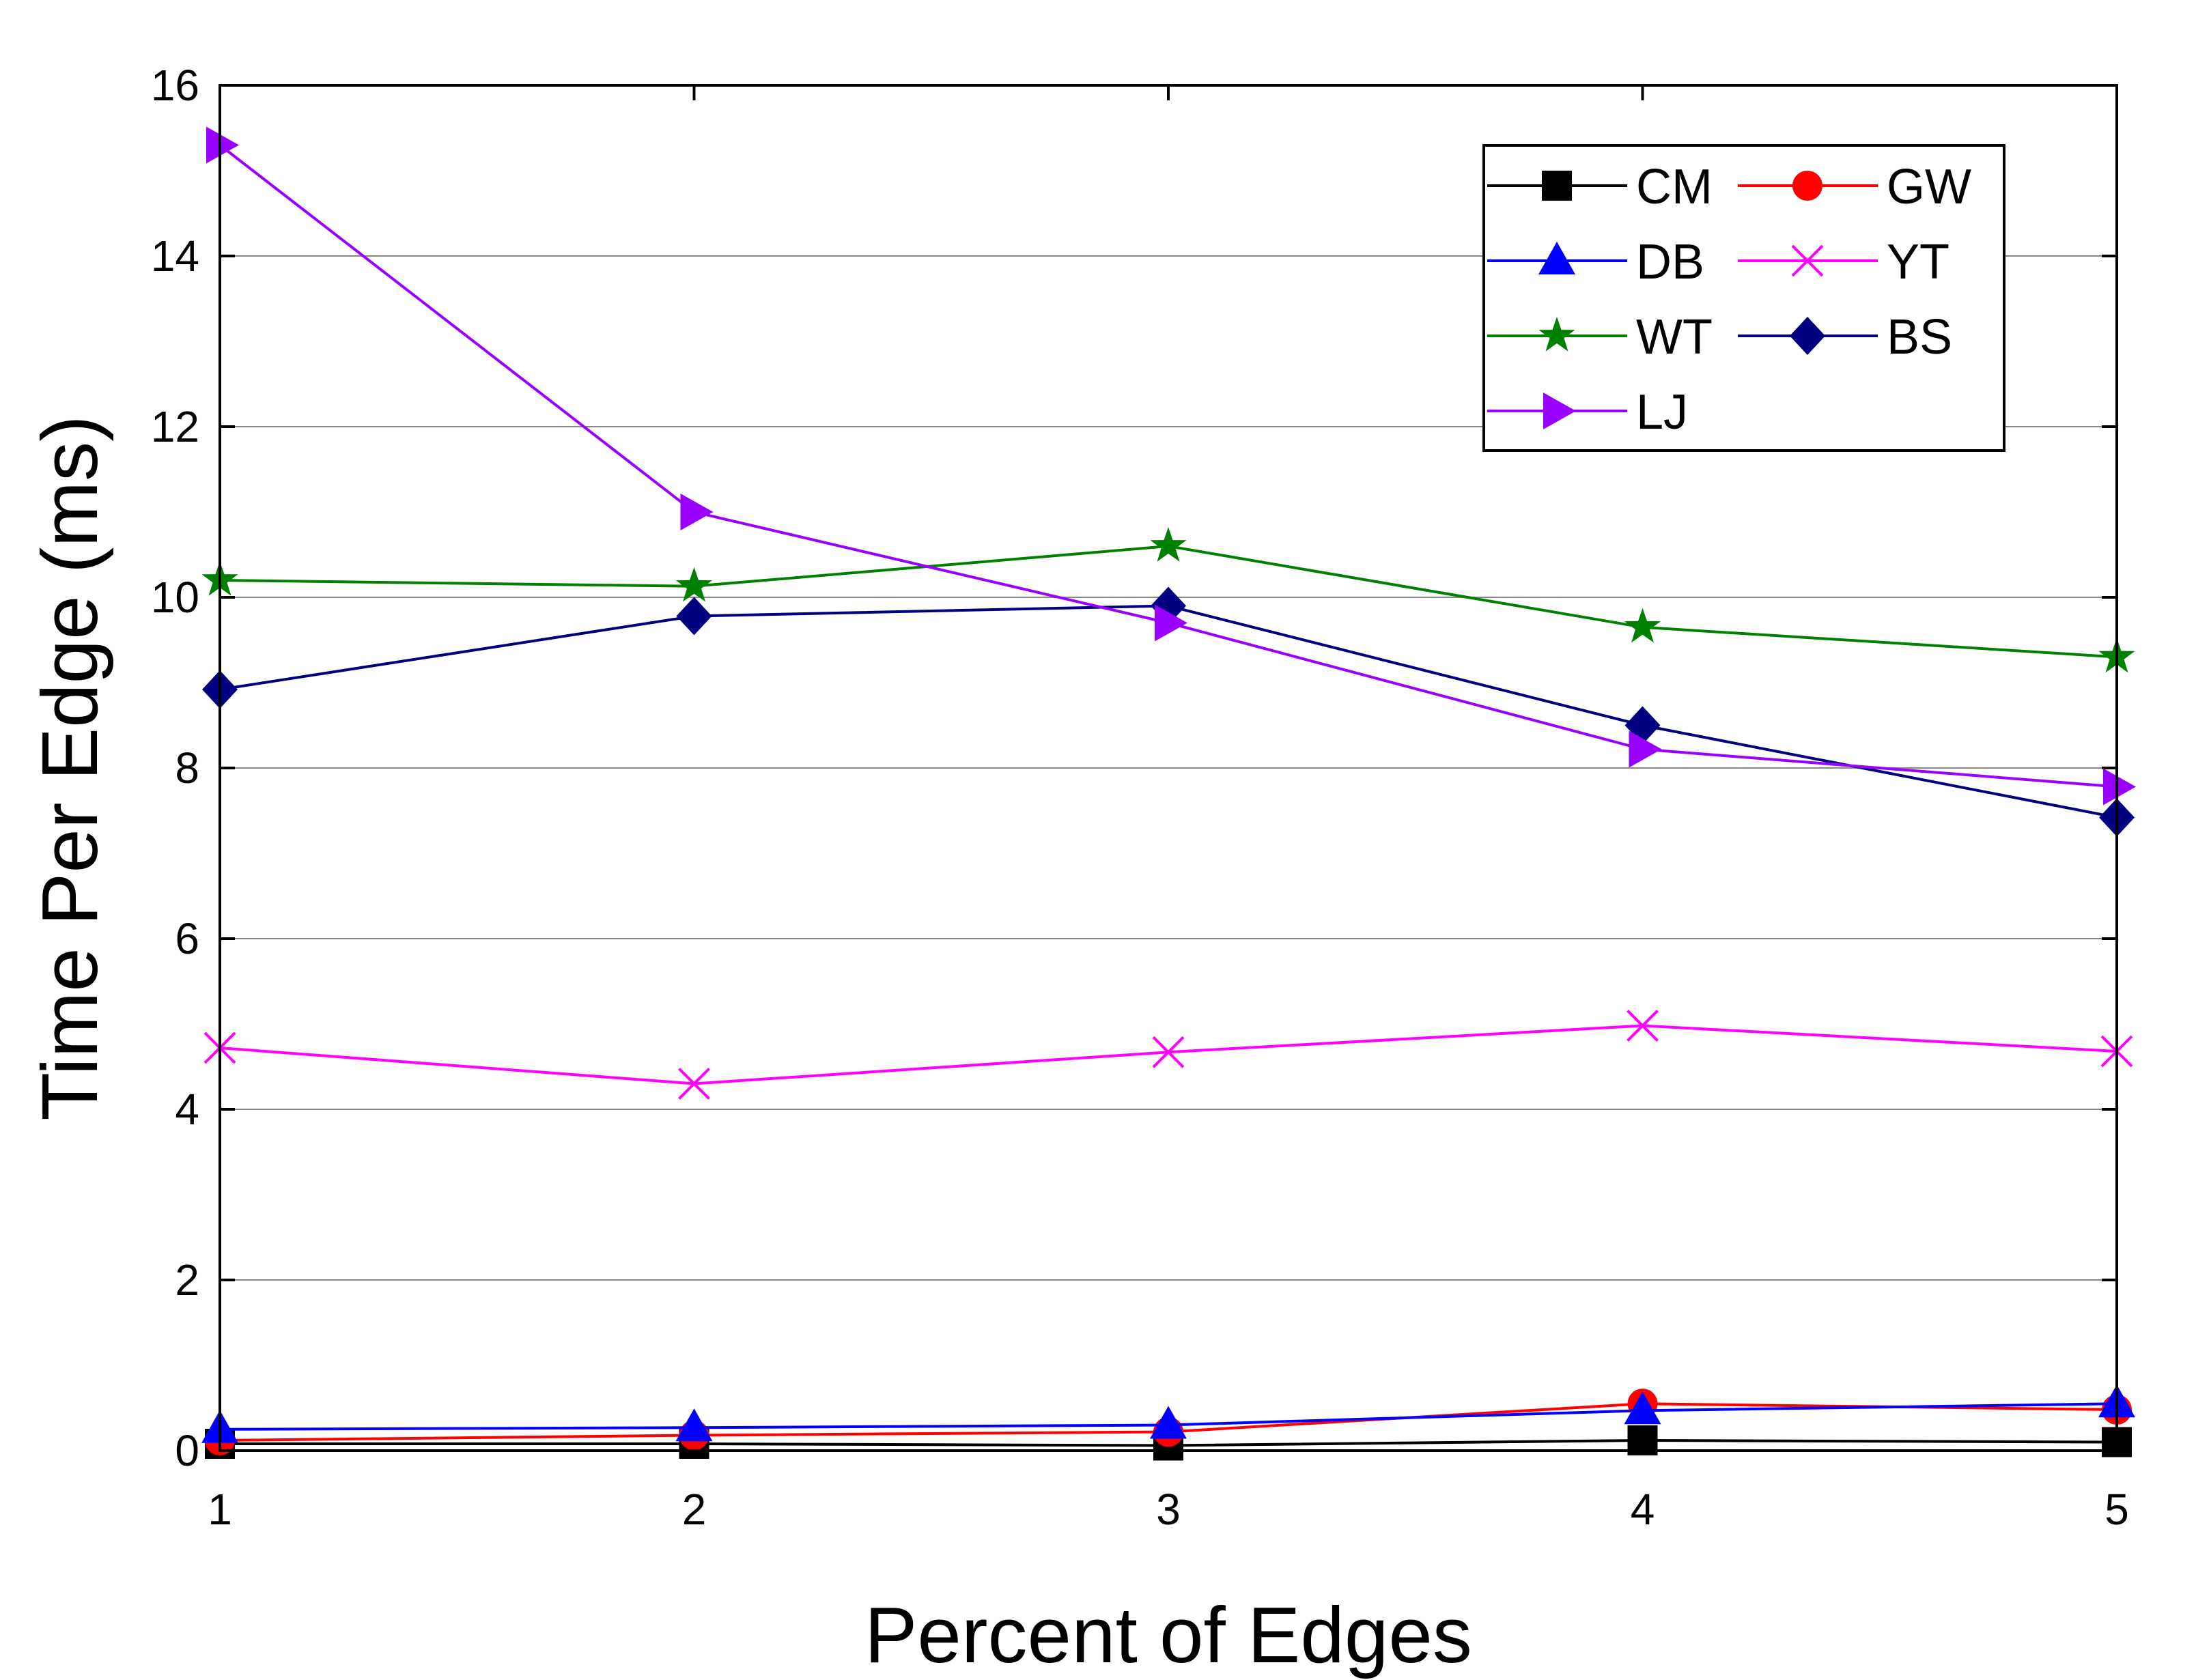 This screenshot has height=1680, width=2196. What do you see at coordinates (187, 1109) in the screenshot?
I see `y-tick-label-4: 4` at bounding box center [187, 1109].